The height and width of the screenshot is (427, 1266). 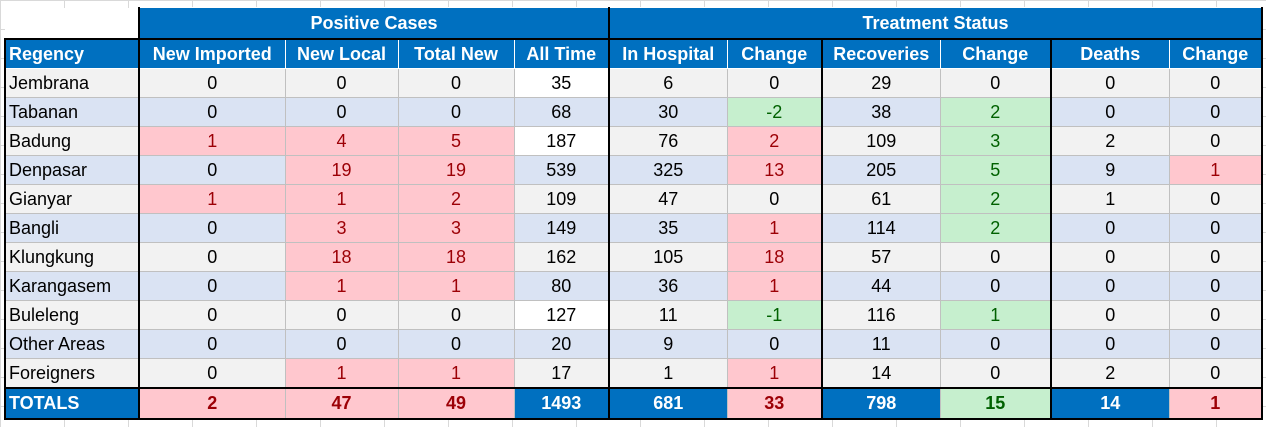 I want to click on header-recoveries: Recoveries, so click(x=881, y=53).